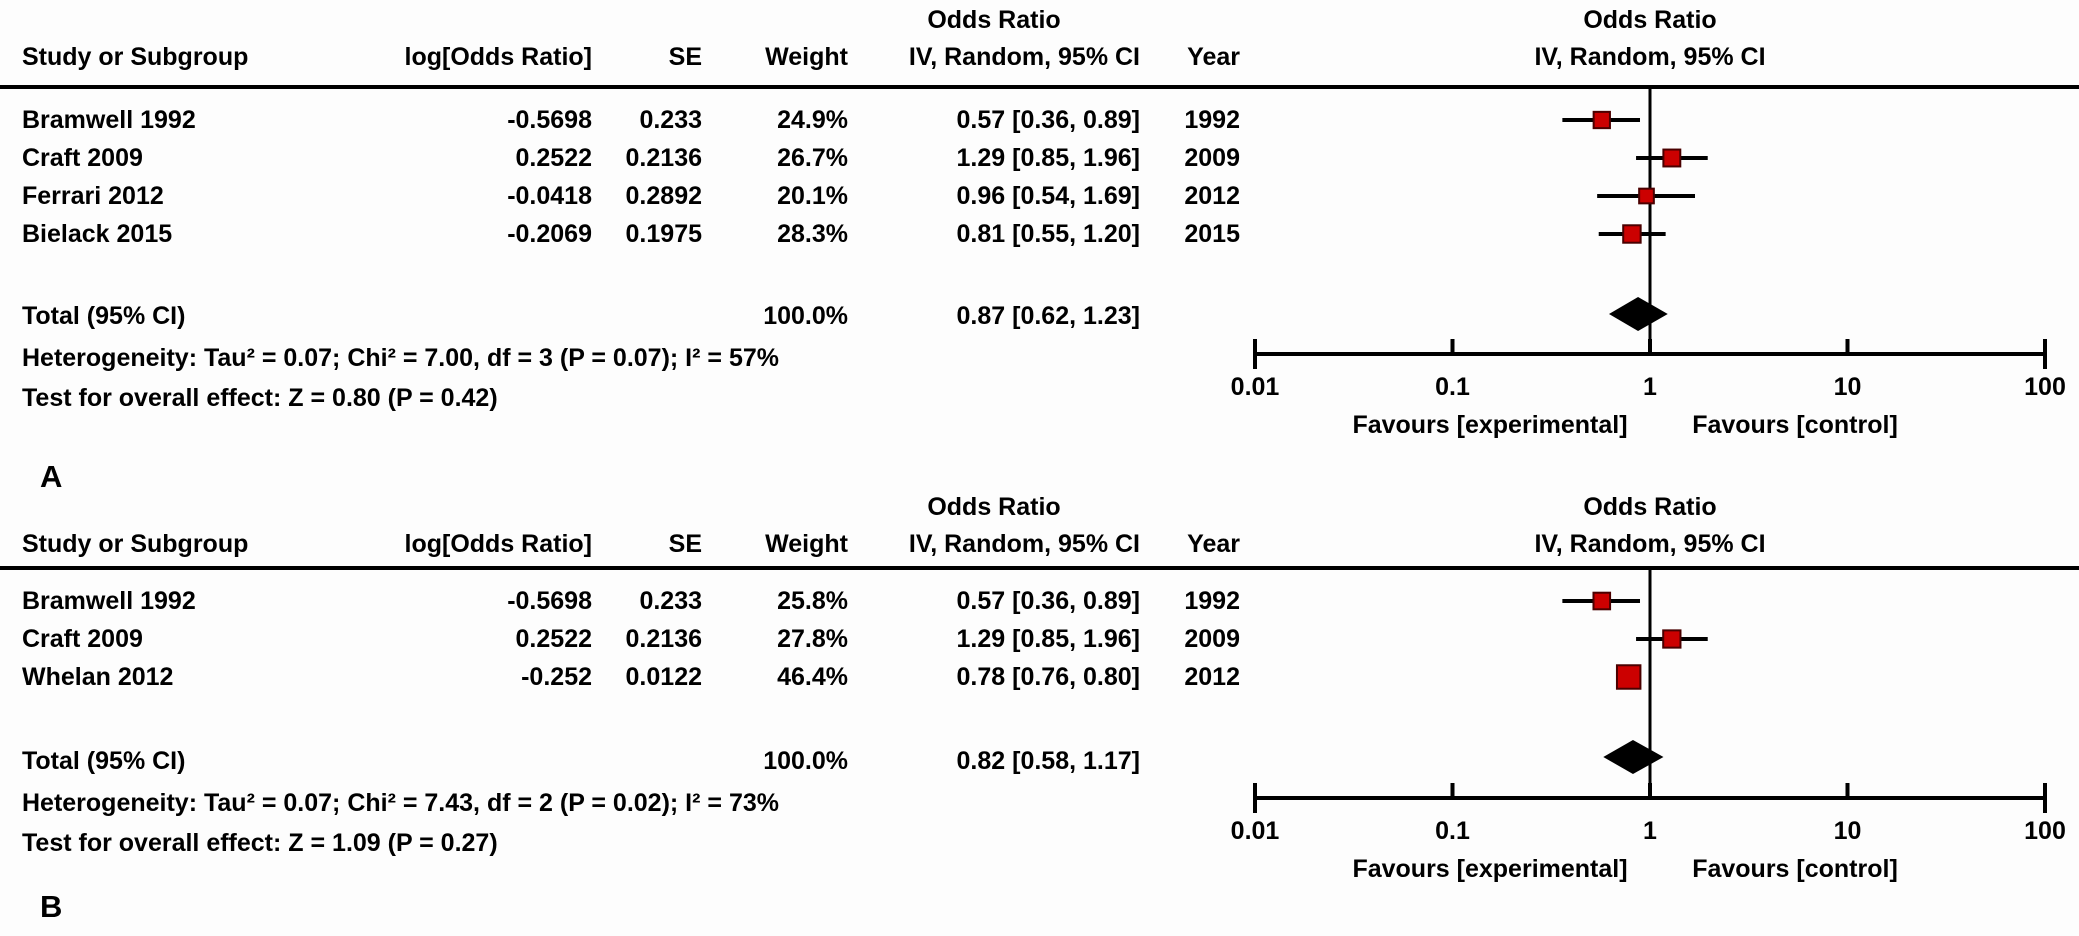  I want to click on ci-value: 0.81 [0.55, 1.20], so click(1048, 234).